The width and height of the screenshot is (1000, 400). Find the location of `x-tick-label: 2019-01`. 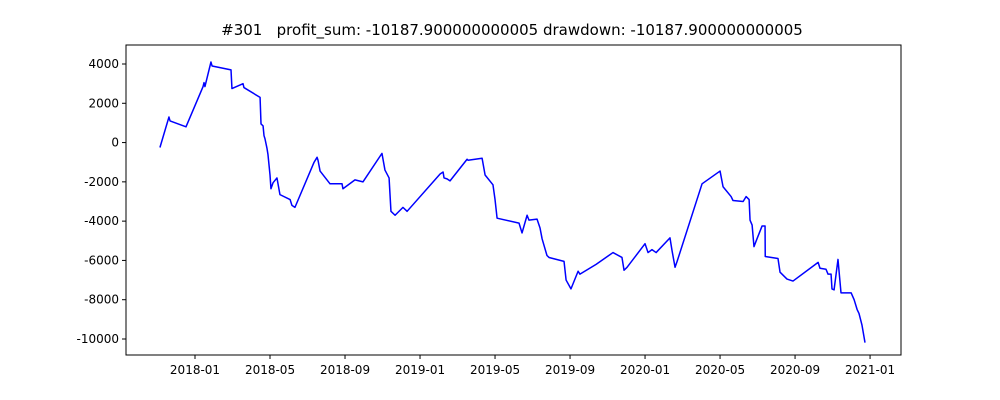

x-tick-label: 2019-01 is located at coordinates (420, 370).